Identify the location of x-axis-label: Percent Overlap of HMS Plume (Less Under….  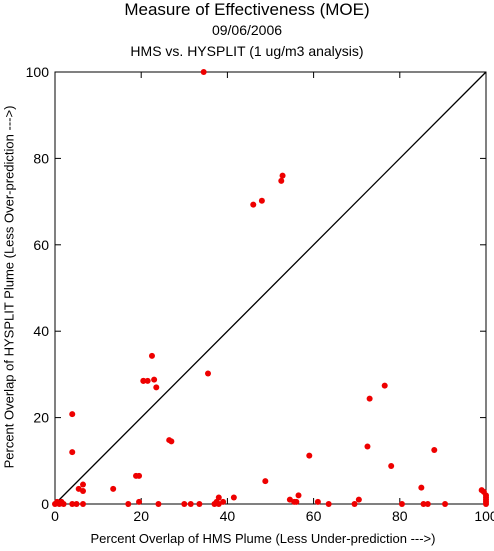
(263, 538).